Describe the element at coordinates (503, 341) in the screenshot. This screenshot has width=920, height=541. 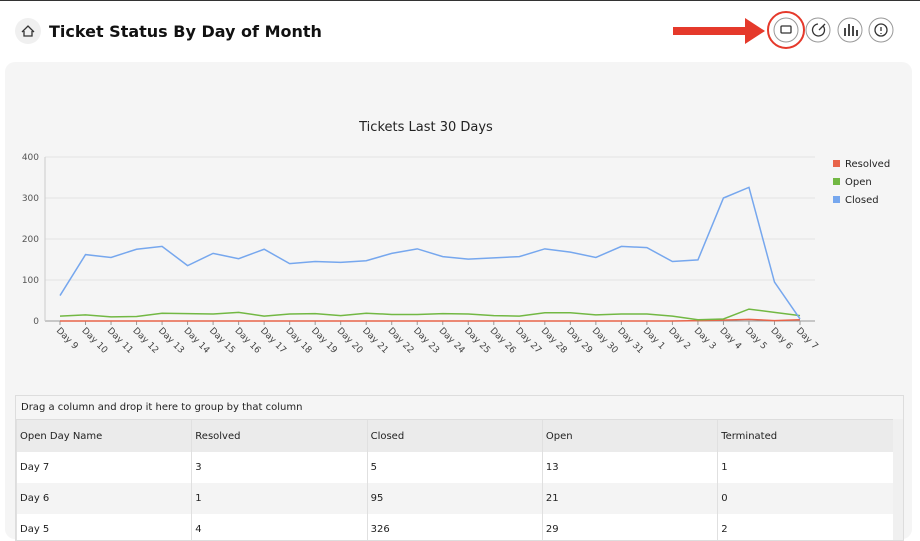
I see `x-tick-label: Day 26` at that location.